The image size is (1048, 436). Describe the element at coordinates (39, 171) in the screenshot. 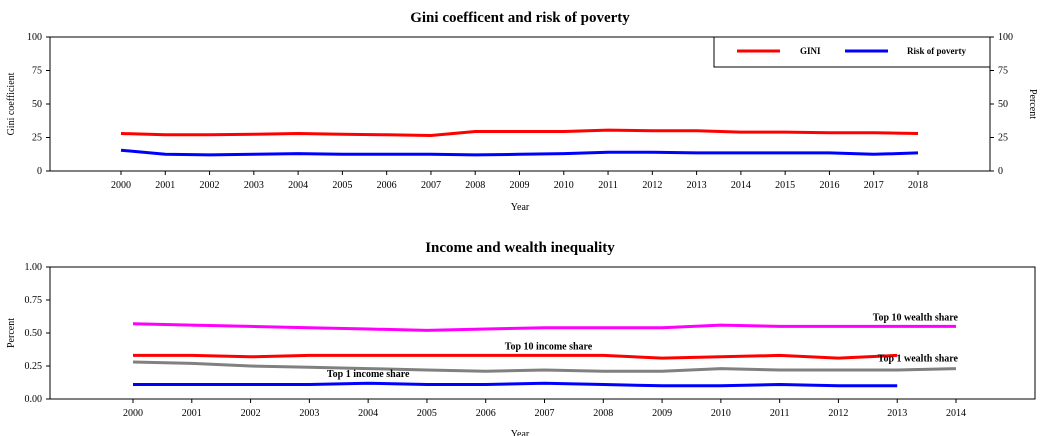

I see `chart-1-ytick-label: 0` at that location.